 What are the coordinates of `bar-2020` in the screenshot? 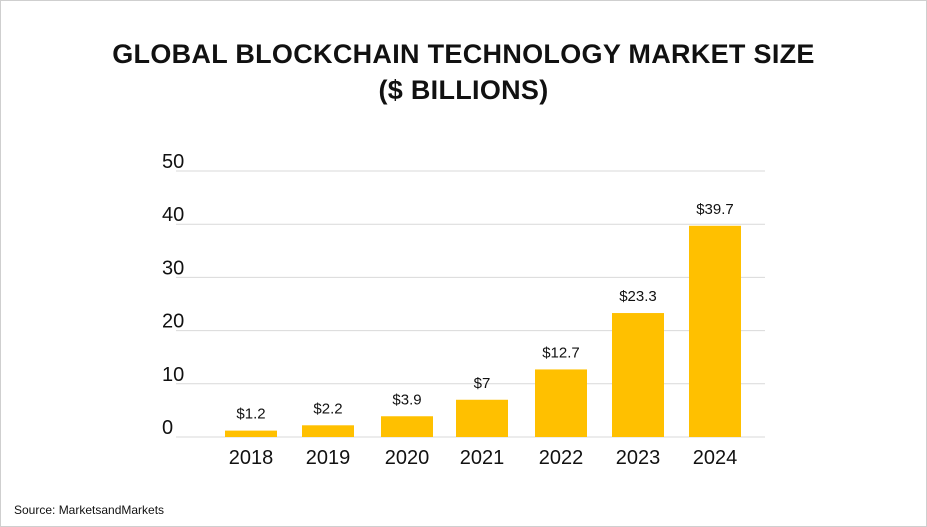 It's located at (407, 426).